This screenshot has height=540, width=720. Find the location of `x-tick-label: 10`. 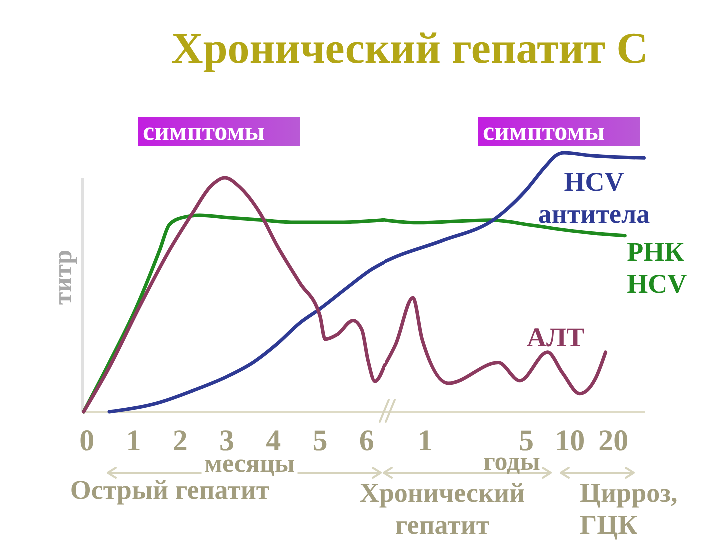

x-tick-label: 10 is located at coordinates (570, 441).